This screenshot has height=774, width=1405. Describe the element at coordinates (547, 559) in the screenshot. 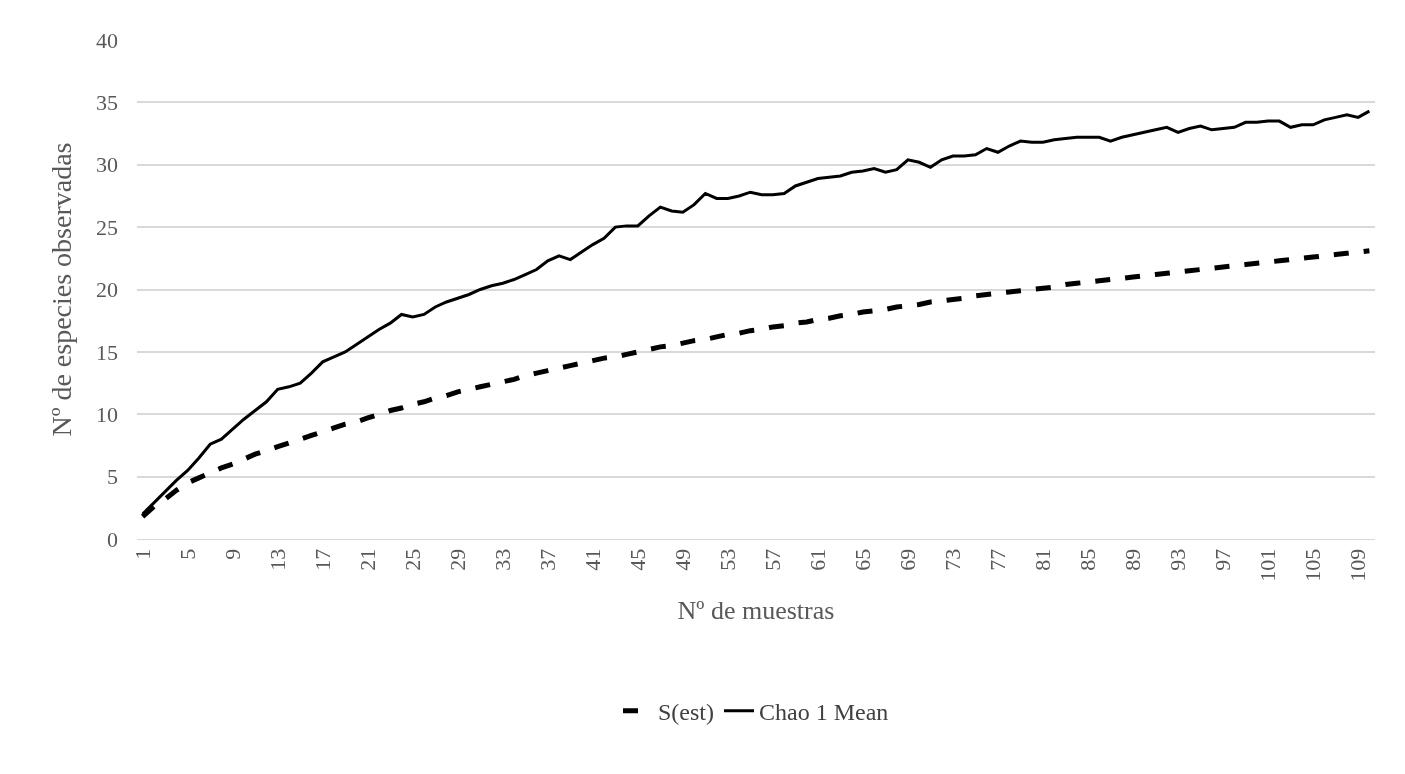

I see `x-tick-label: 37` at that location.